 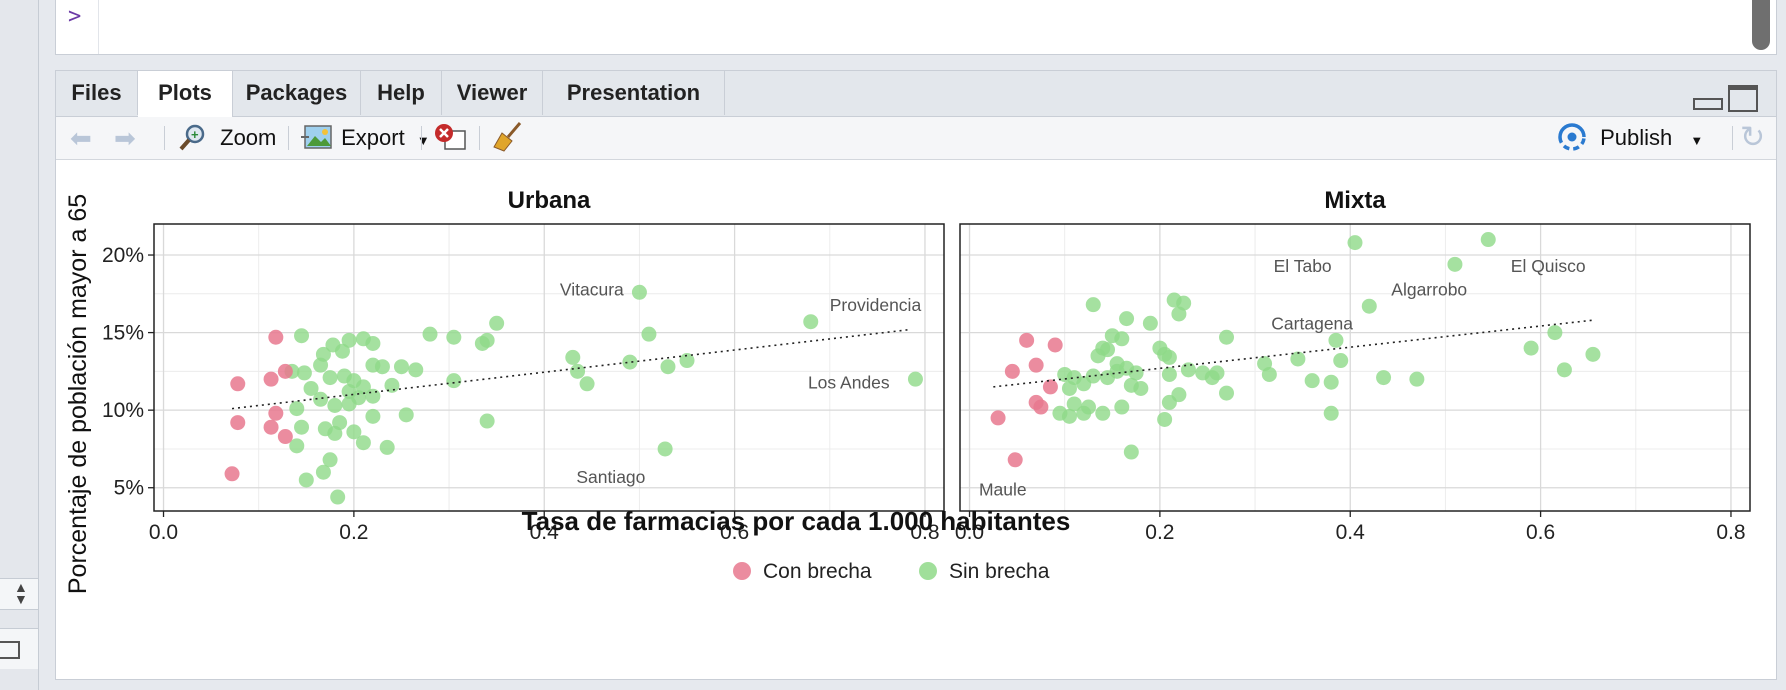 I want to click on zoom-button: + Zoom, so click(x=227, y=138).